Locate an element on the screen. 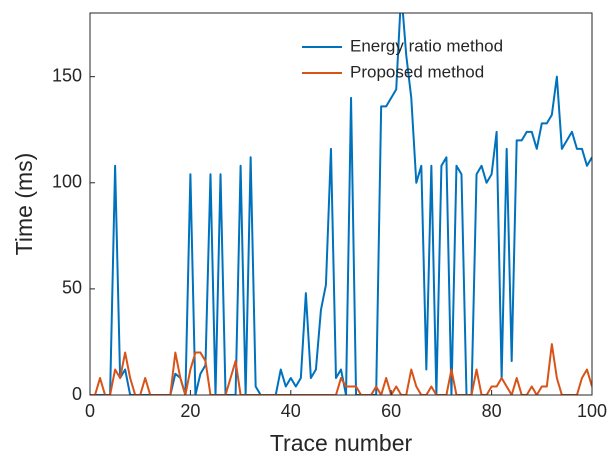  legend-label: Proposed method is located at coordinates (417, 71).